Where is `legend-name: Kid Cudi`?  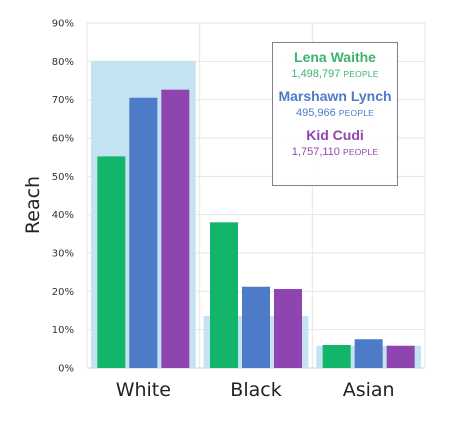 legend-name: Kid Cudi is located at coordinates (335, 135).